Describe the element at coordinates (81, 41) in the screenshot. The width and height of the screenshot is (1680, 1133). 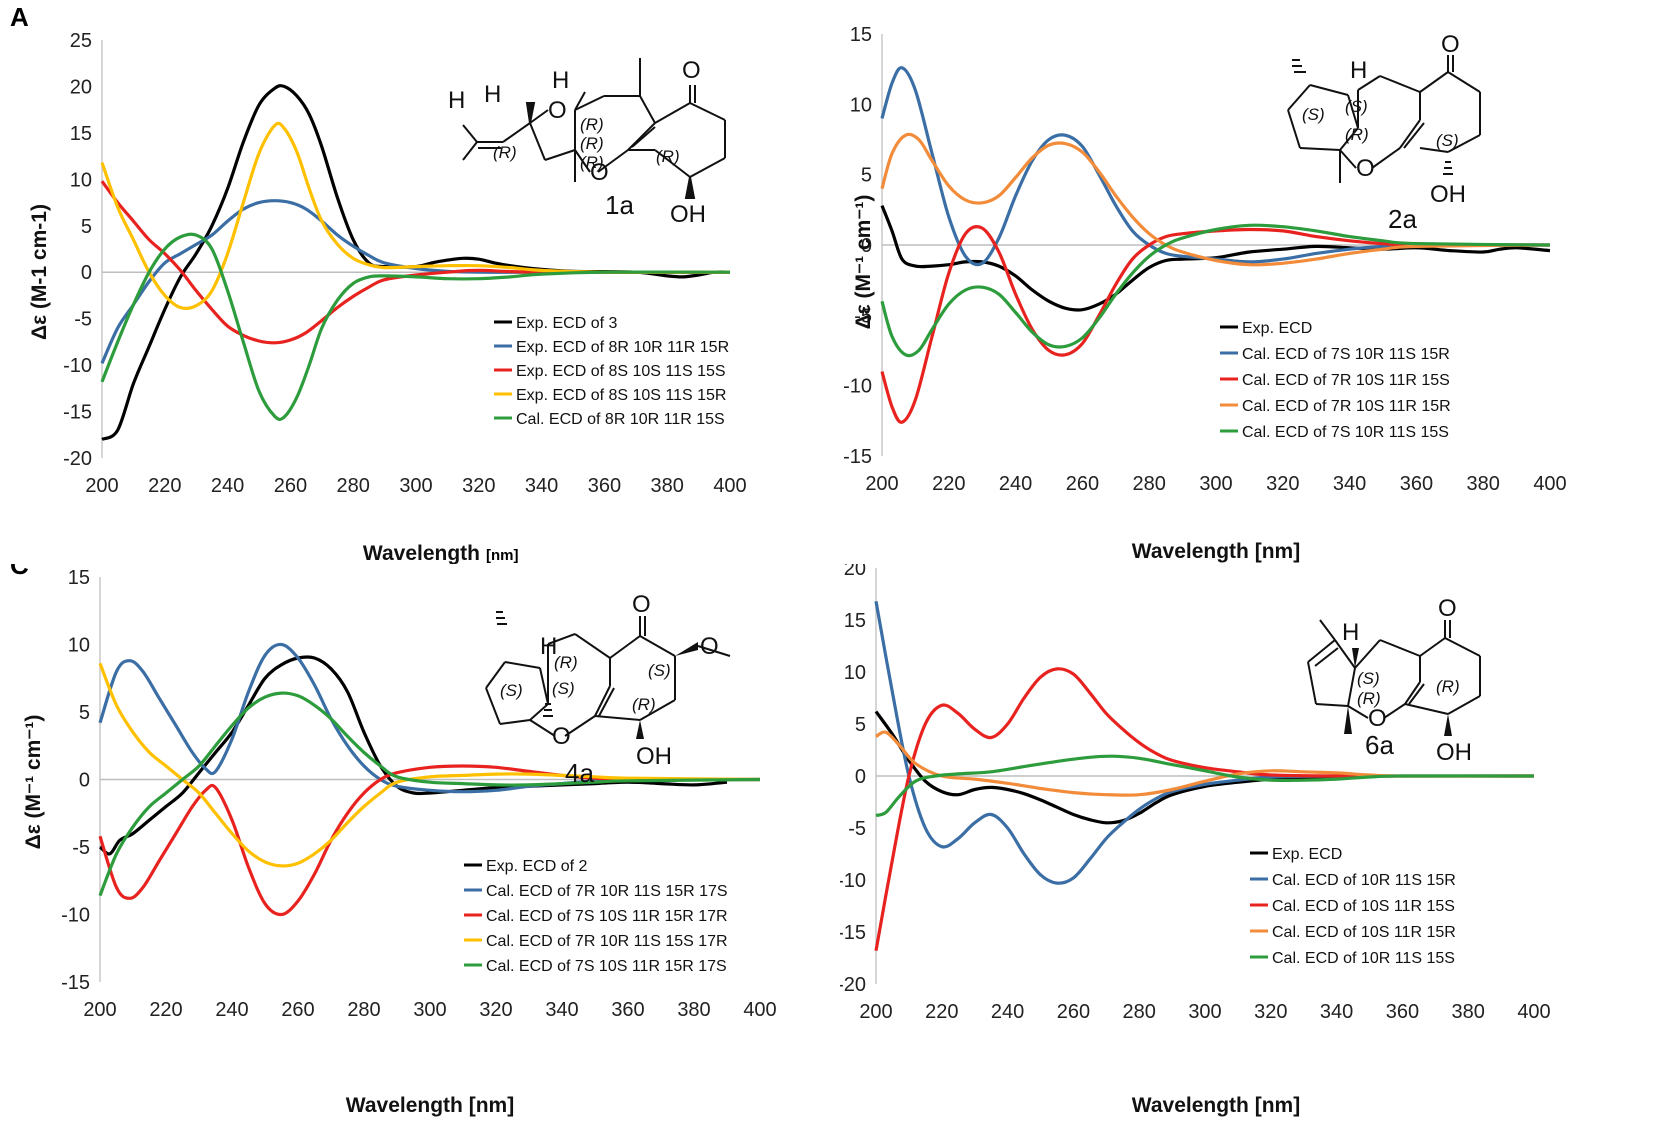
I see `y-tick-label: 25` at that location.